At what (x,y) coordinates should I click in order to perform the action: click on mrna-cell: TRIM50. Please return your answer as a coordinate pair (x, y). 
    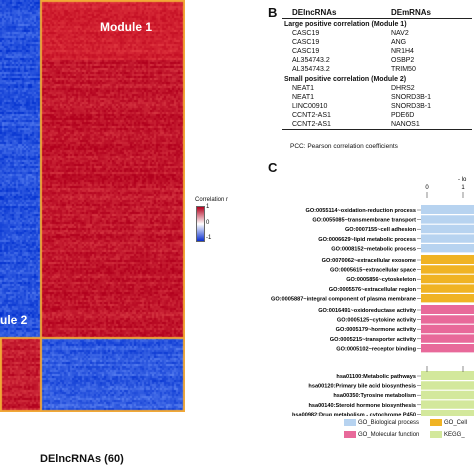
    Looking at the image, I should click on (403, 69).